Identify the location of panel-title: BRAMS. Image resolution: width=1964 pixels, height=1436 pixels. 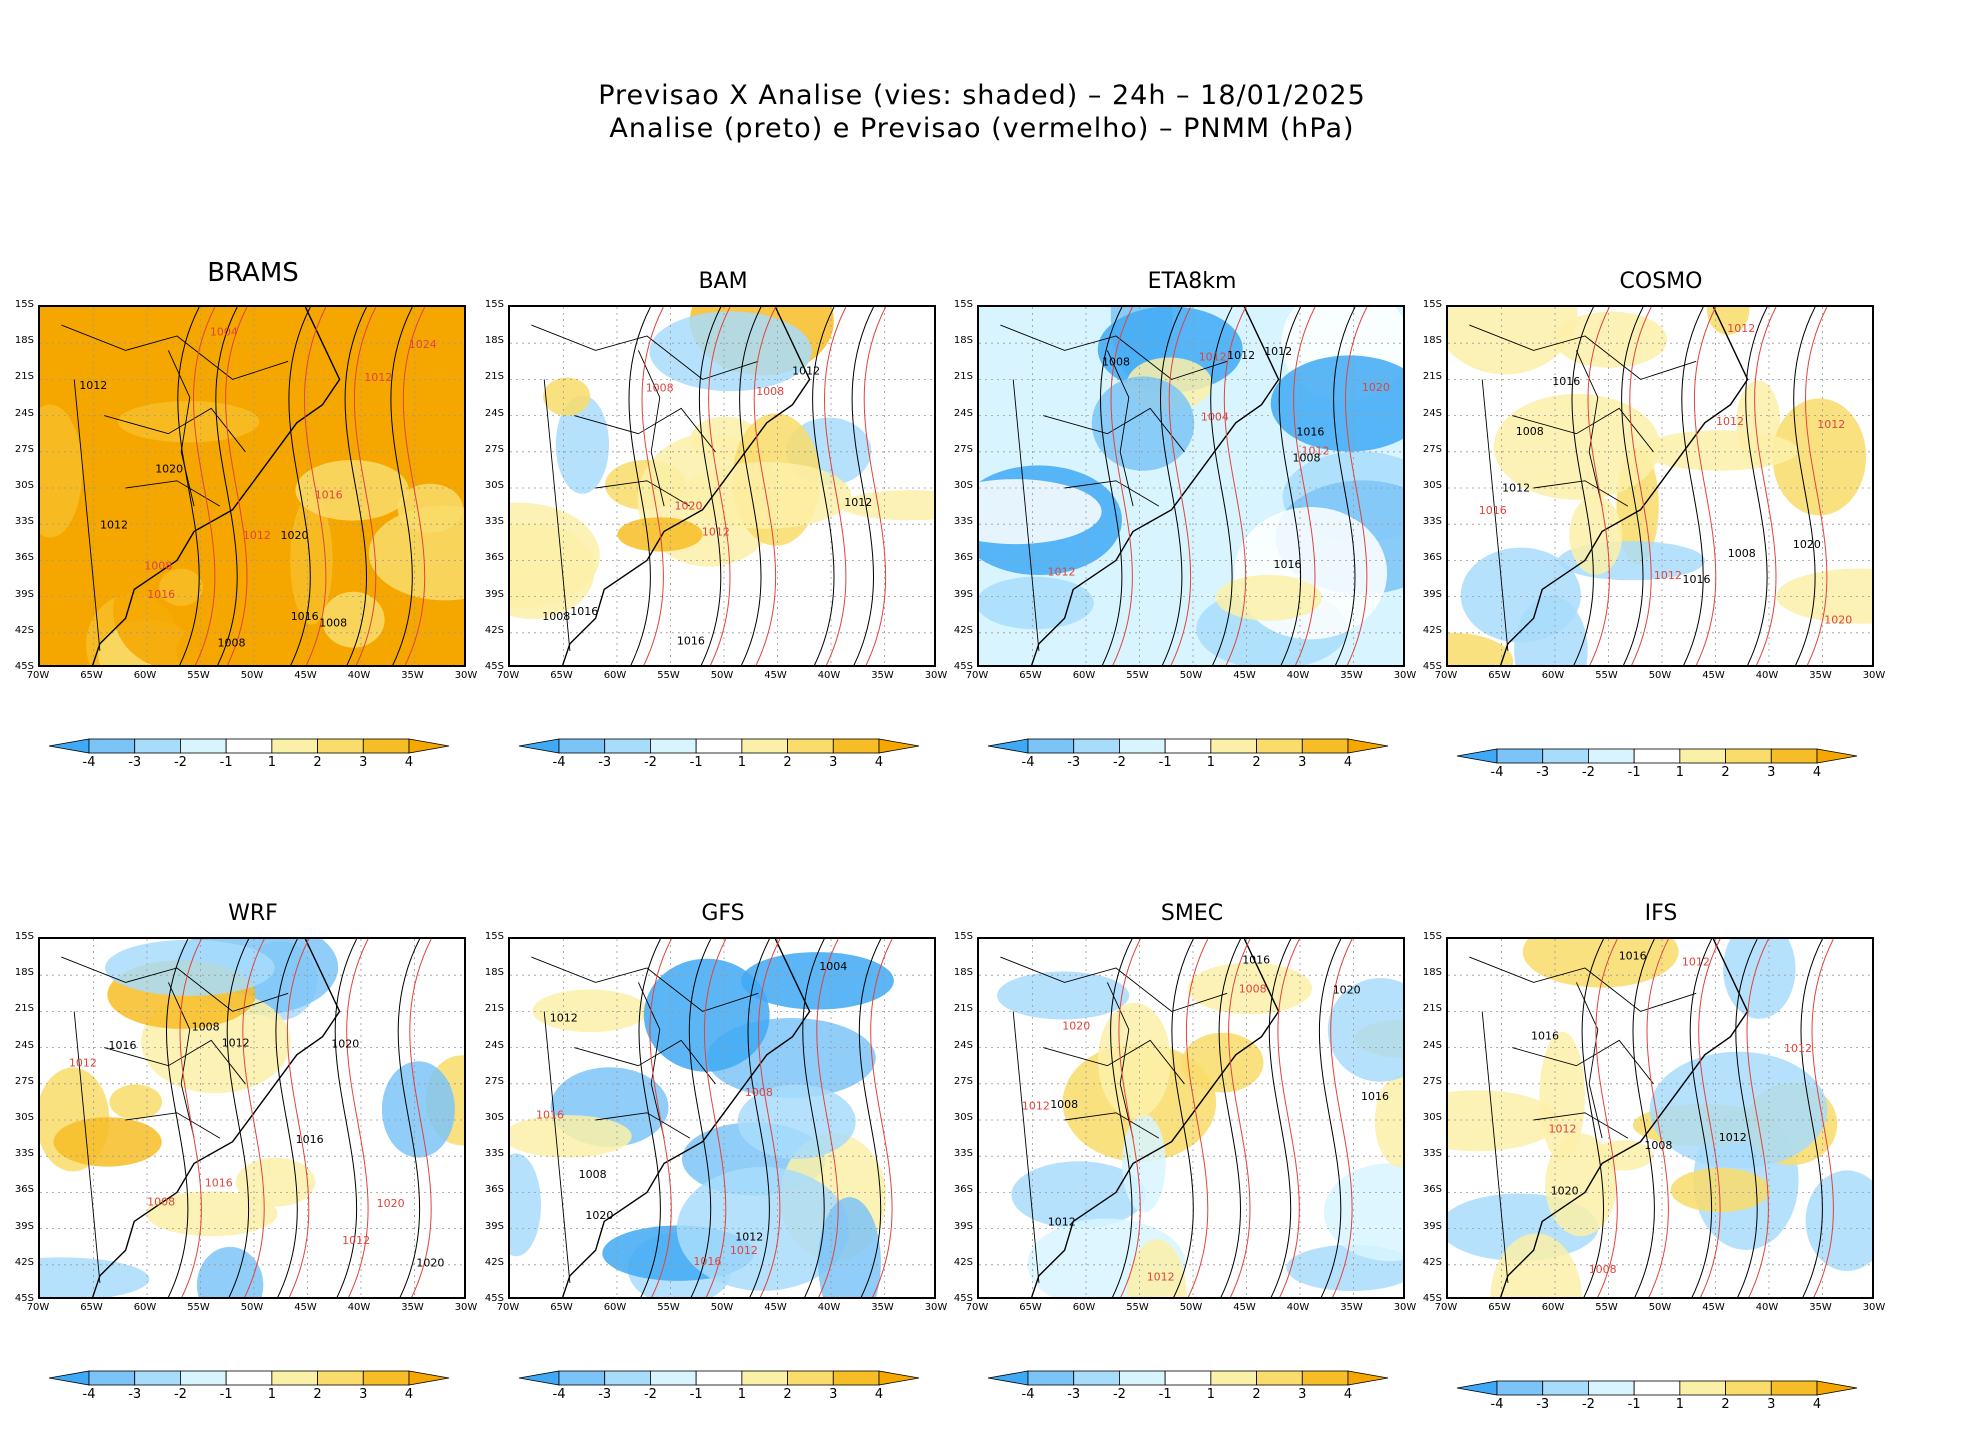
(253, 273).